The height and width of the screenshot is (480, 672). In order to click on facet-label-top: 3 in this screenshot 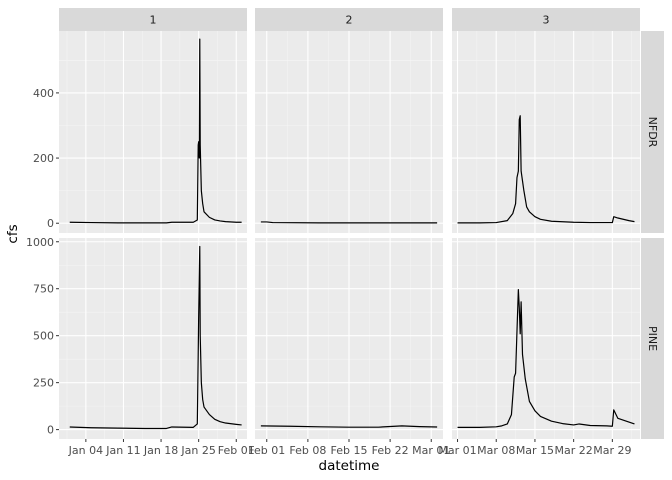, I will do `click(546, 20)`.